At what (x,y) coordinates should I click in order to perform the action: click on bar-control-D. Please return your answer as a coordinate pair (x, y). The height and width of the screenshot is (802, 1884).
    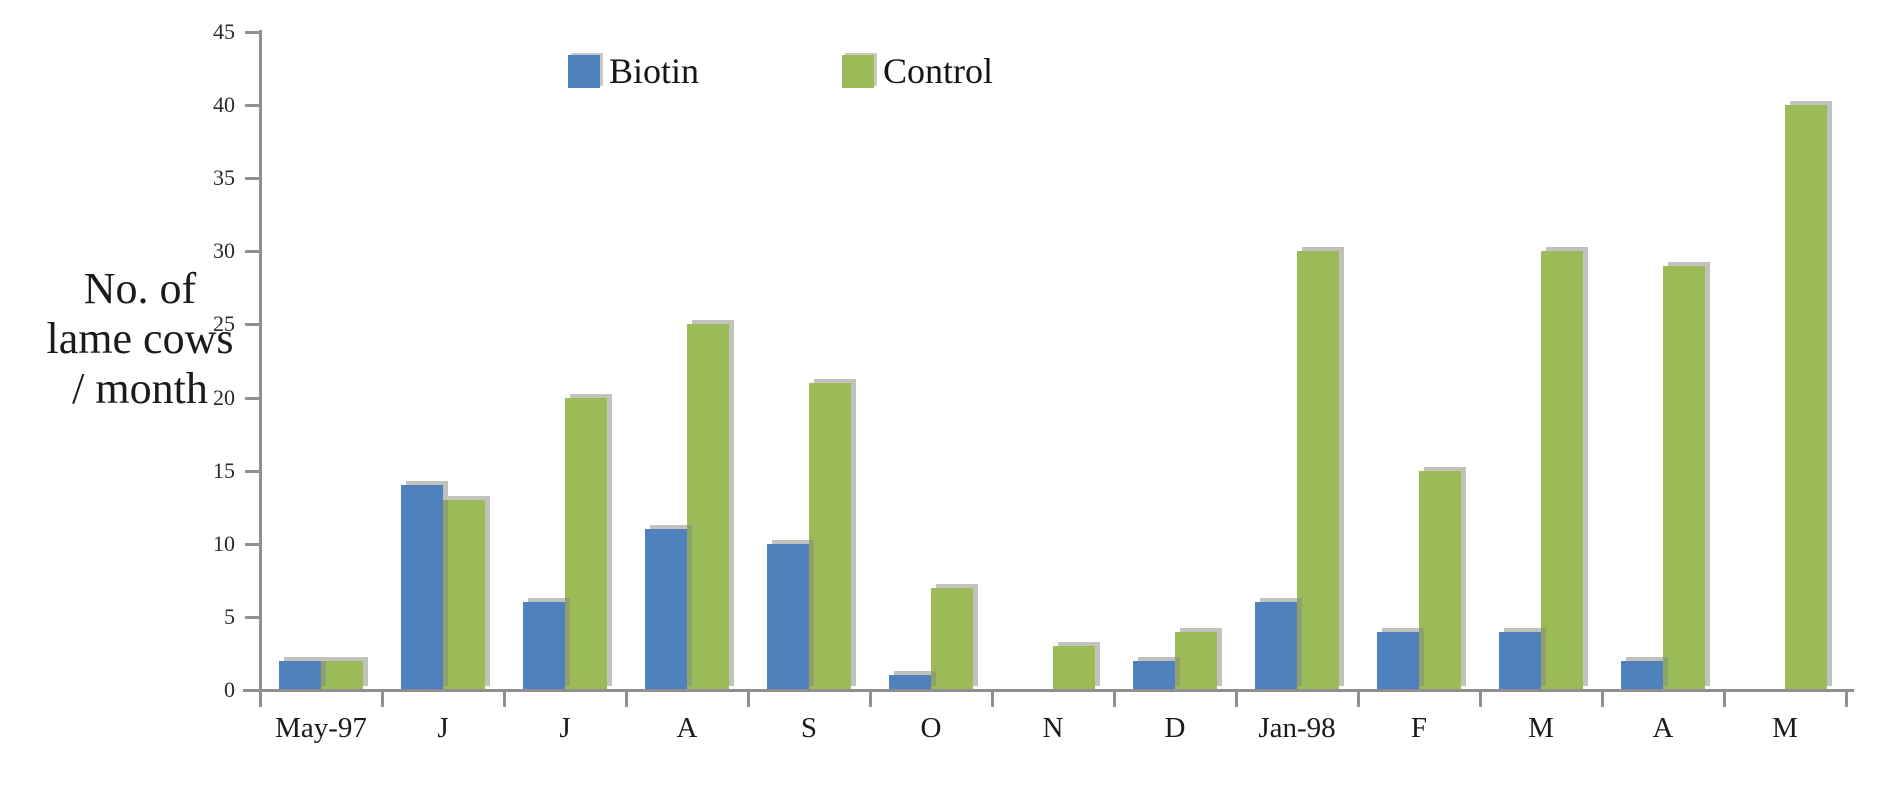
    Looking at the image, I should click on (1196, 660).